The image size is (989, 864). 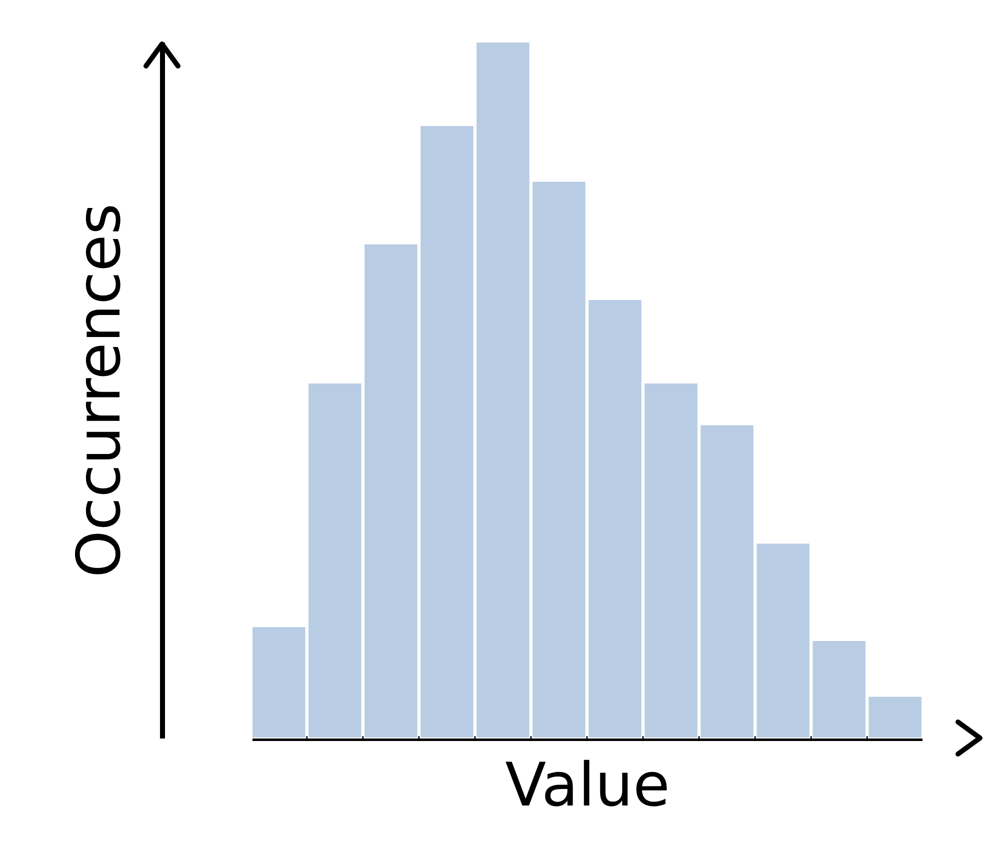 I want to click on x-axis-title: Value, so click(x=587, y=785).